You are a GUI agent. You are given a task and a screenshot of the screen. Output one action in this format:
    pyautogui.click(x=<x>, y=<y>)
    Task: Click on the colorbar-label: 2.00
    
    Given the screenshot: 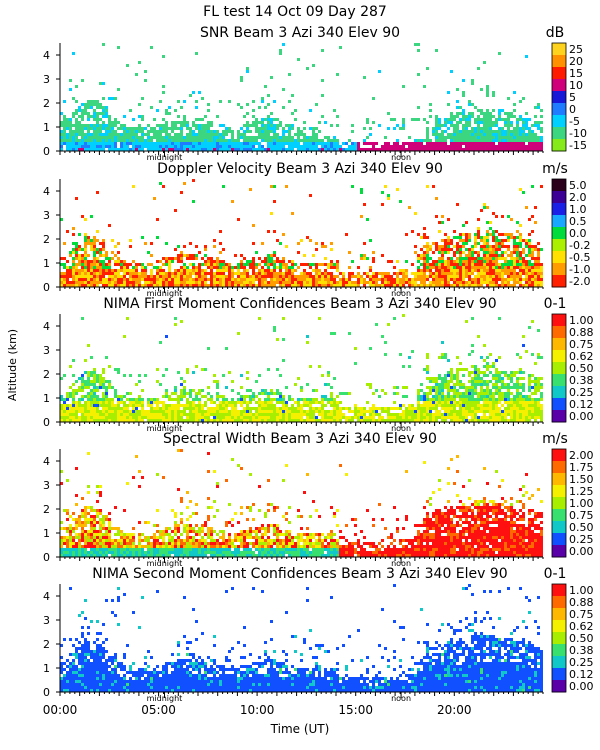 What is the action you would take?
    pyautogui.click(x=581, y=455)
    